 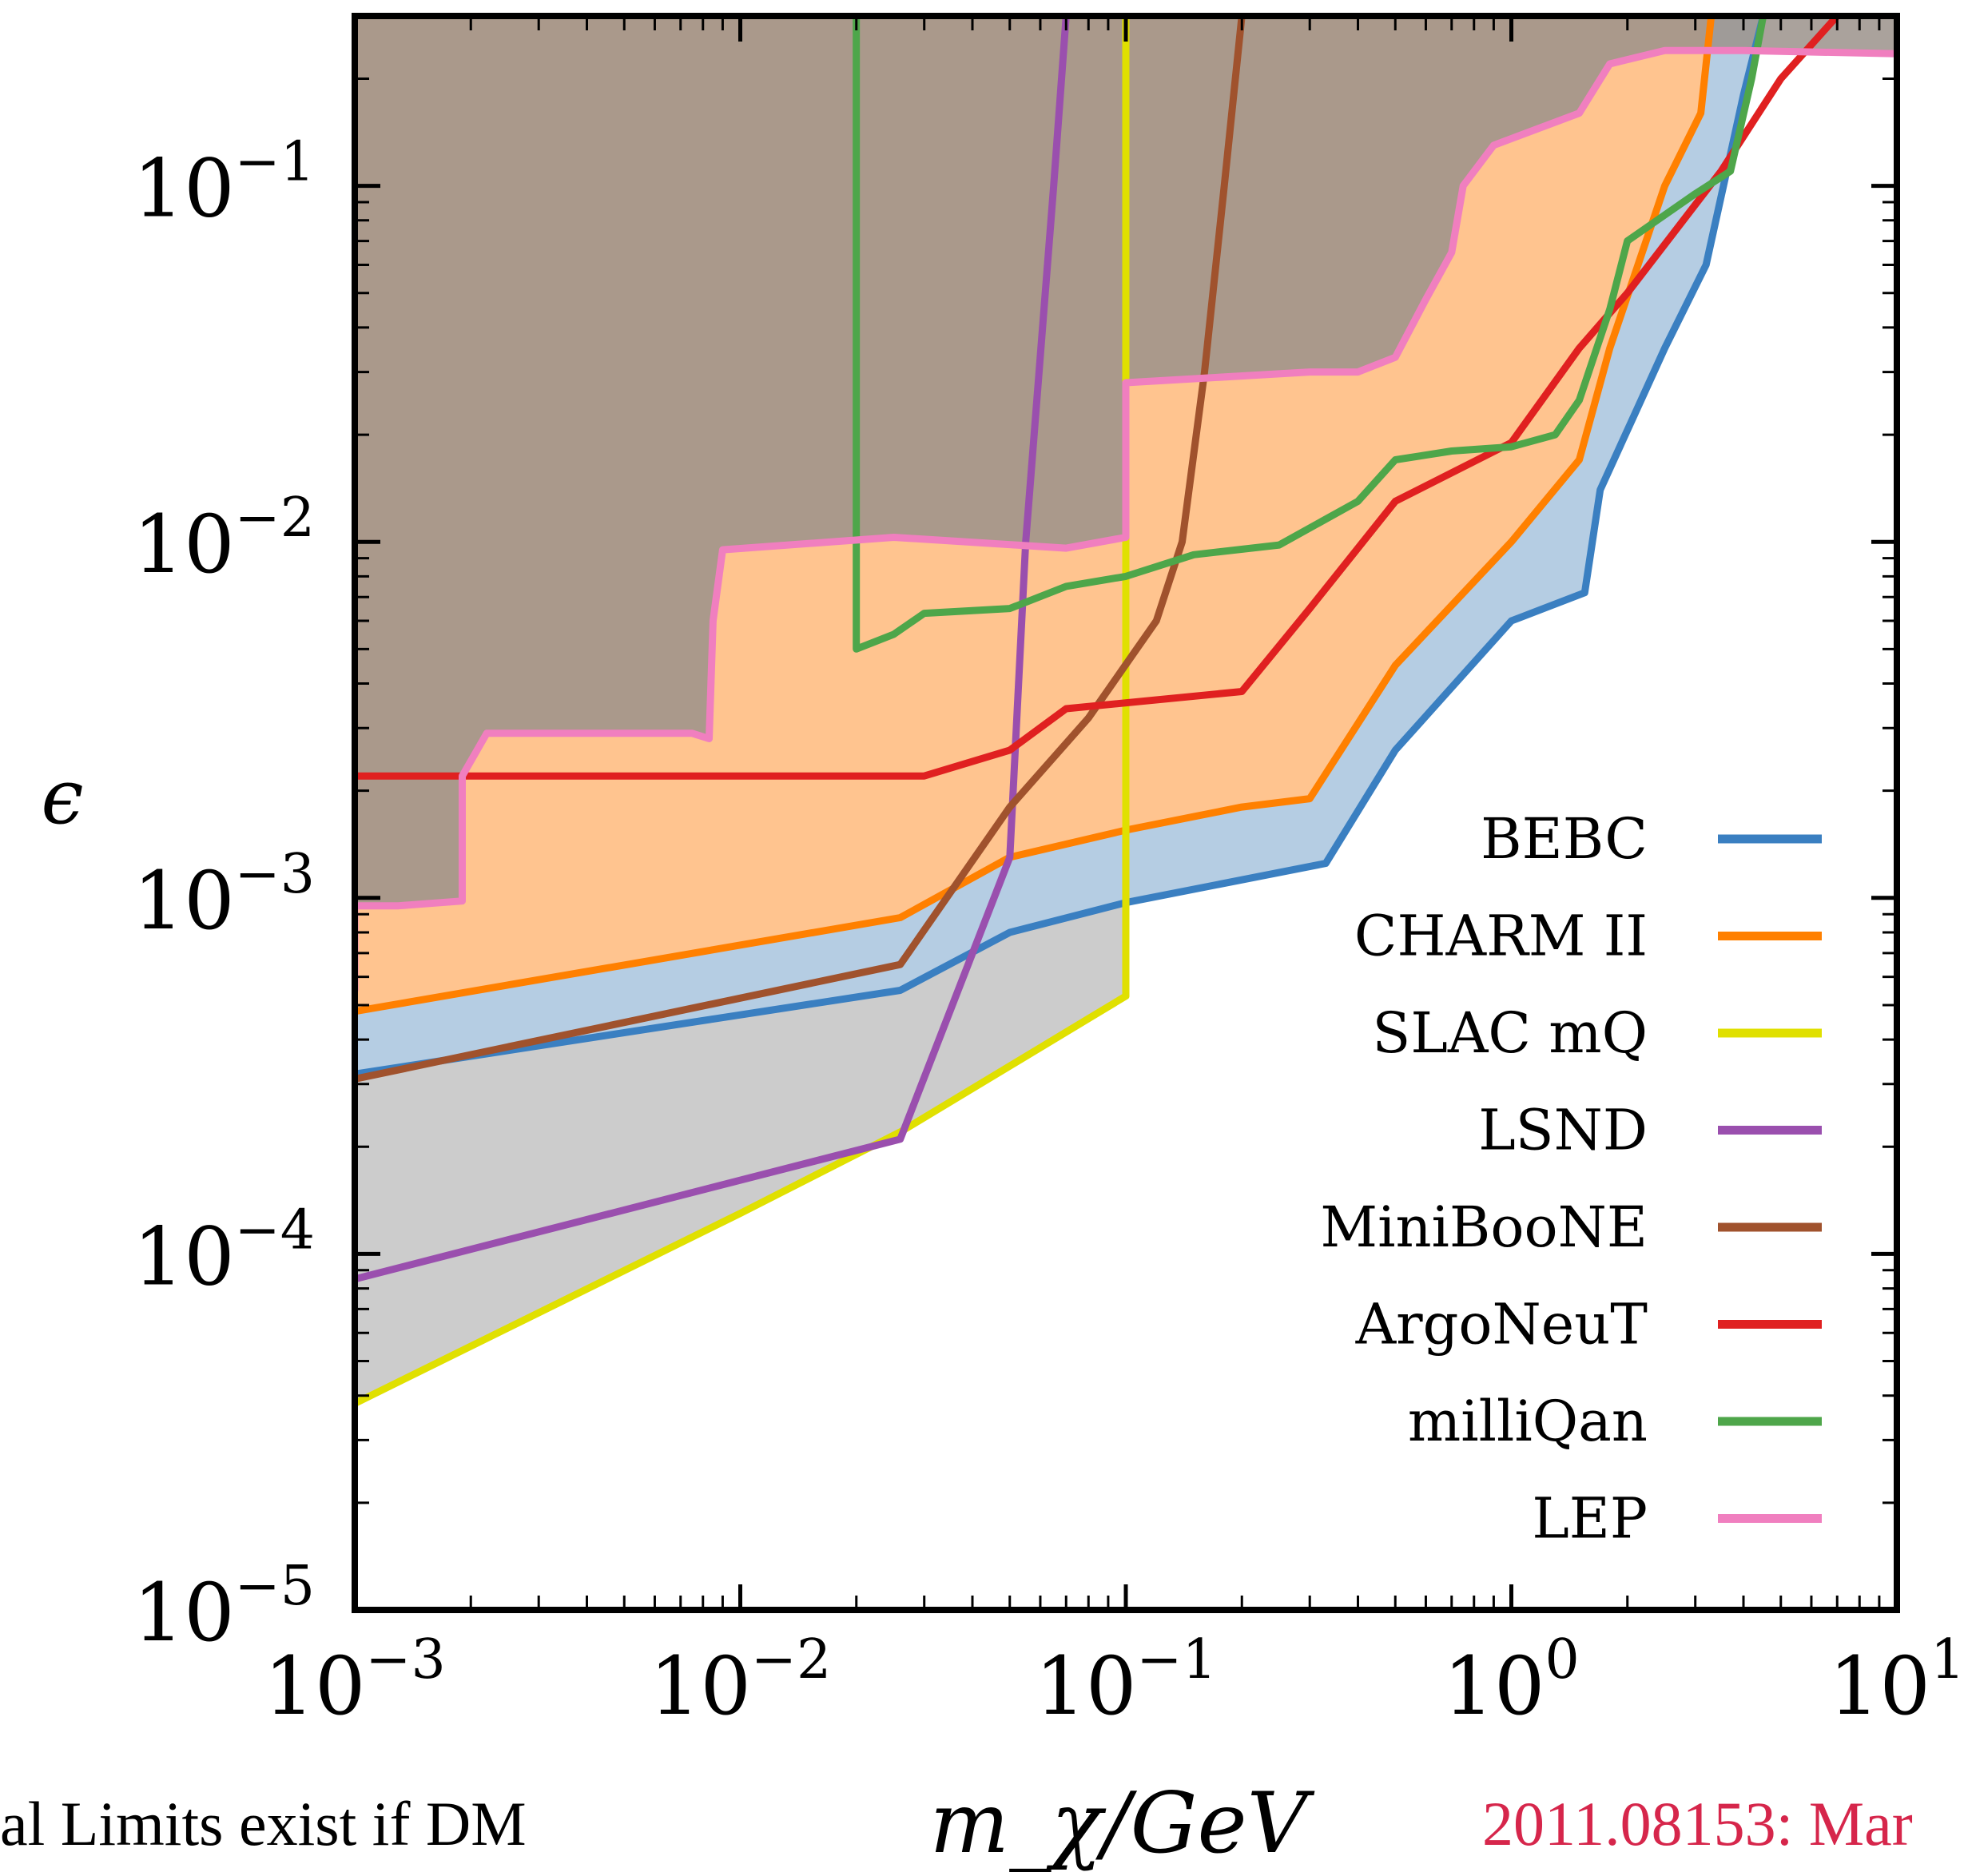 I want to click on y-tick-label: 10⁻¹, so click(x=225, y=183).